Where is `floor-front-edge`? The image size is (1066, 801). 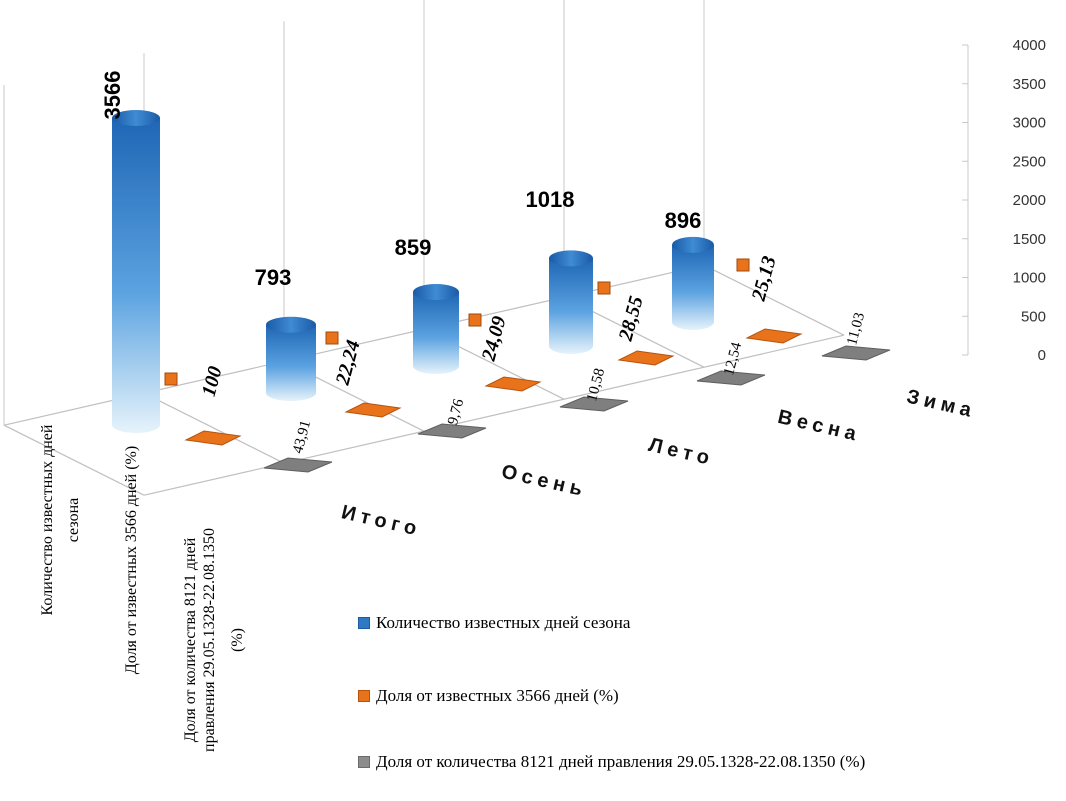 floor-front-edge is located at coordinates (494, 415).